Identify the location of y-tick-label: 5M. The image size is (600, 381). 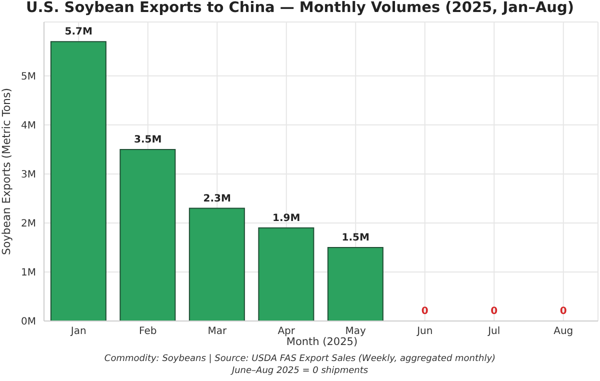
(28, 76).